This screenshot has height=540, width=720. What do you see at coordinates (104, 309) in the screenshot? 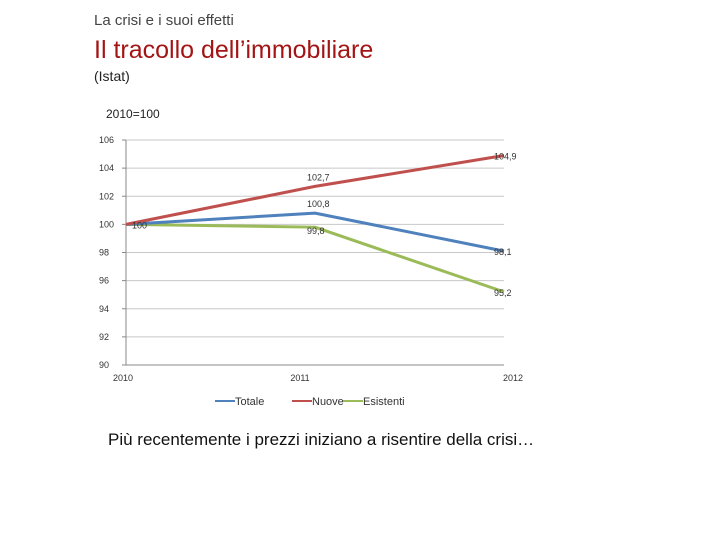
I see `y-tick-label: 94` at bounding box center [104, 309].